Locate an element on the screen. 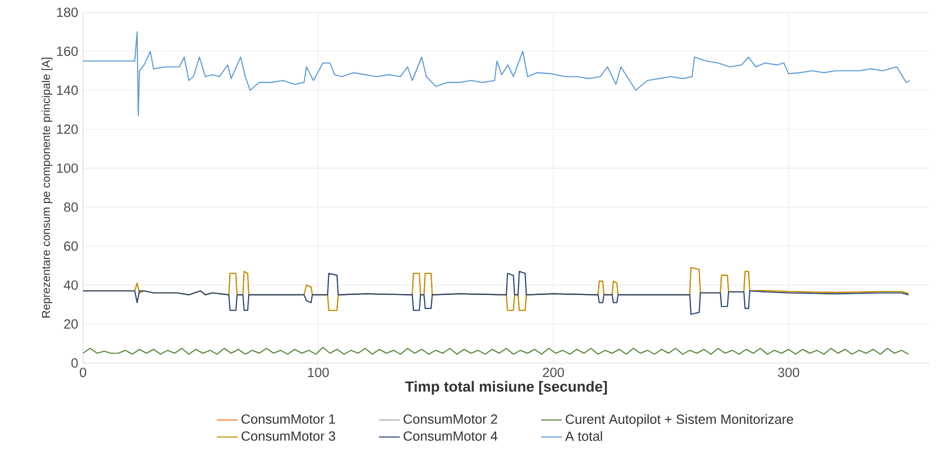 Image resolution: width=941 pixels, height=459 pixels. y-tick-label: 100 is located at coordinates (67, 168).